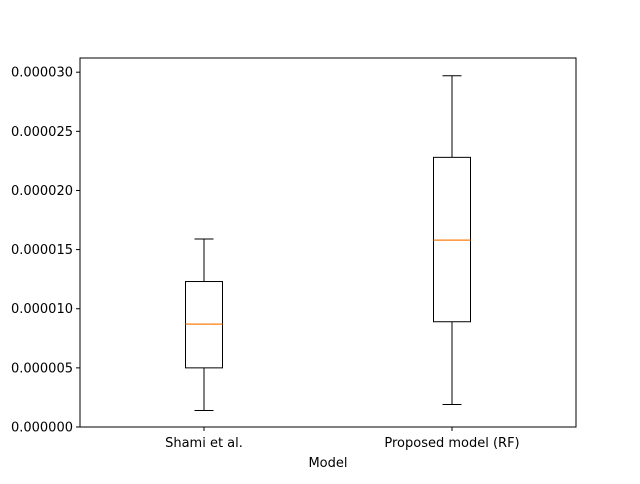 The width and height of the screenshot is (640, 484). What do you see at coordinates (342, 439) in the screenshot?
I see `x-axis: Shami et al. Proposed model (RF)` at bounding box center [342, 439].